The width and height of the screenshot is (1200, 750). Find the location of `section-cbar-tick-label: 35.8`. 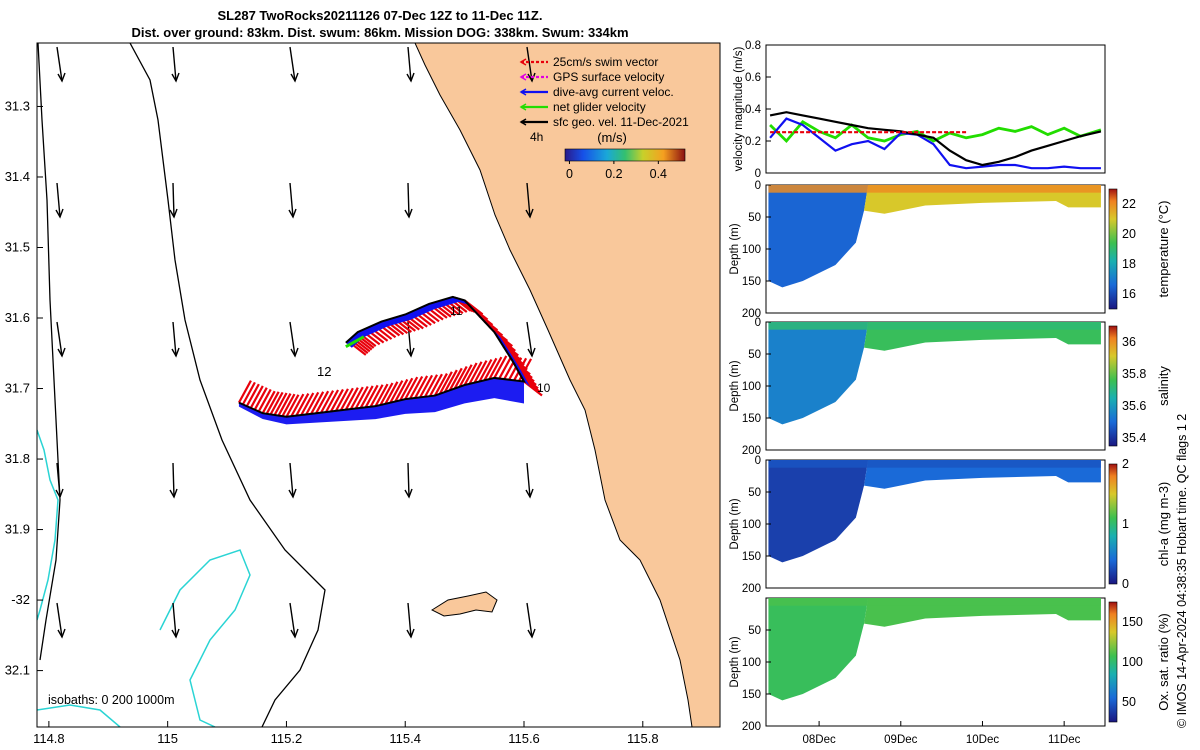

section-cbar-tick-label: 35.8 is located at coordinates (1134, 374).